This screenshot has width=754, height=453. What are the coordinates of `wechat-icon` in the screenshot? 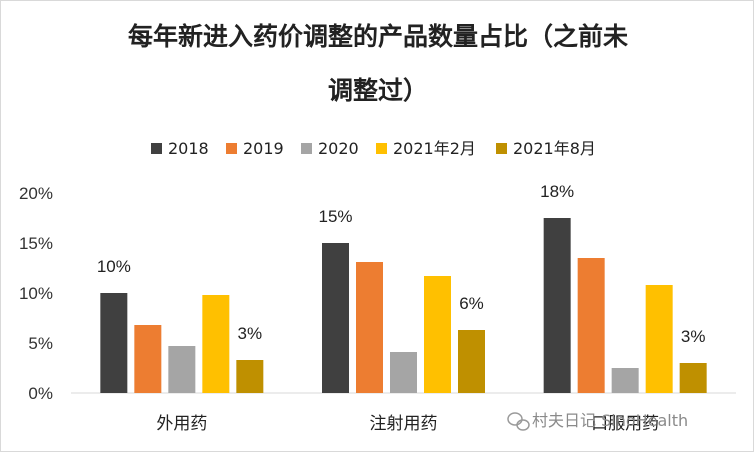 It's located at (518, 421).